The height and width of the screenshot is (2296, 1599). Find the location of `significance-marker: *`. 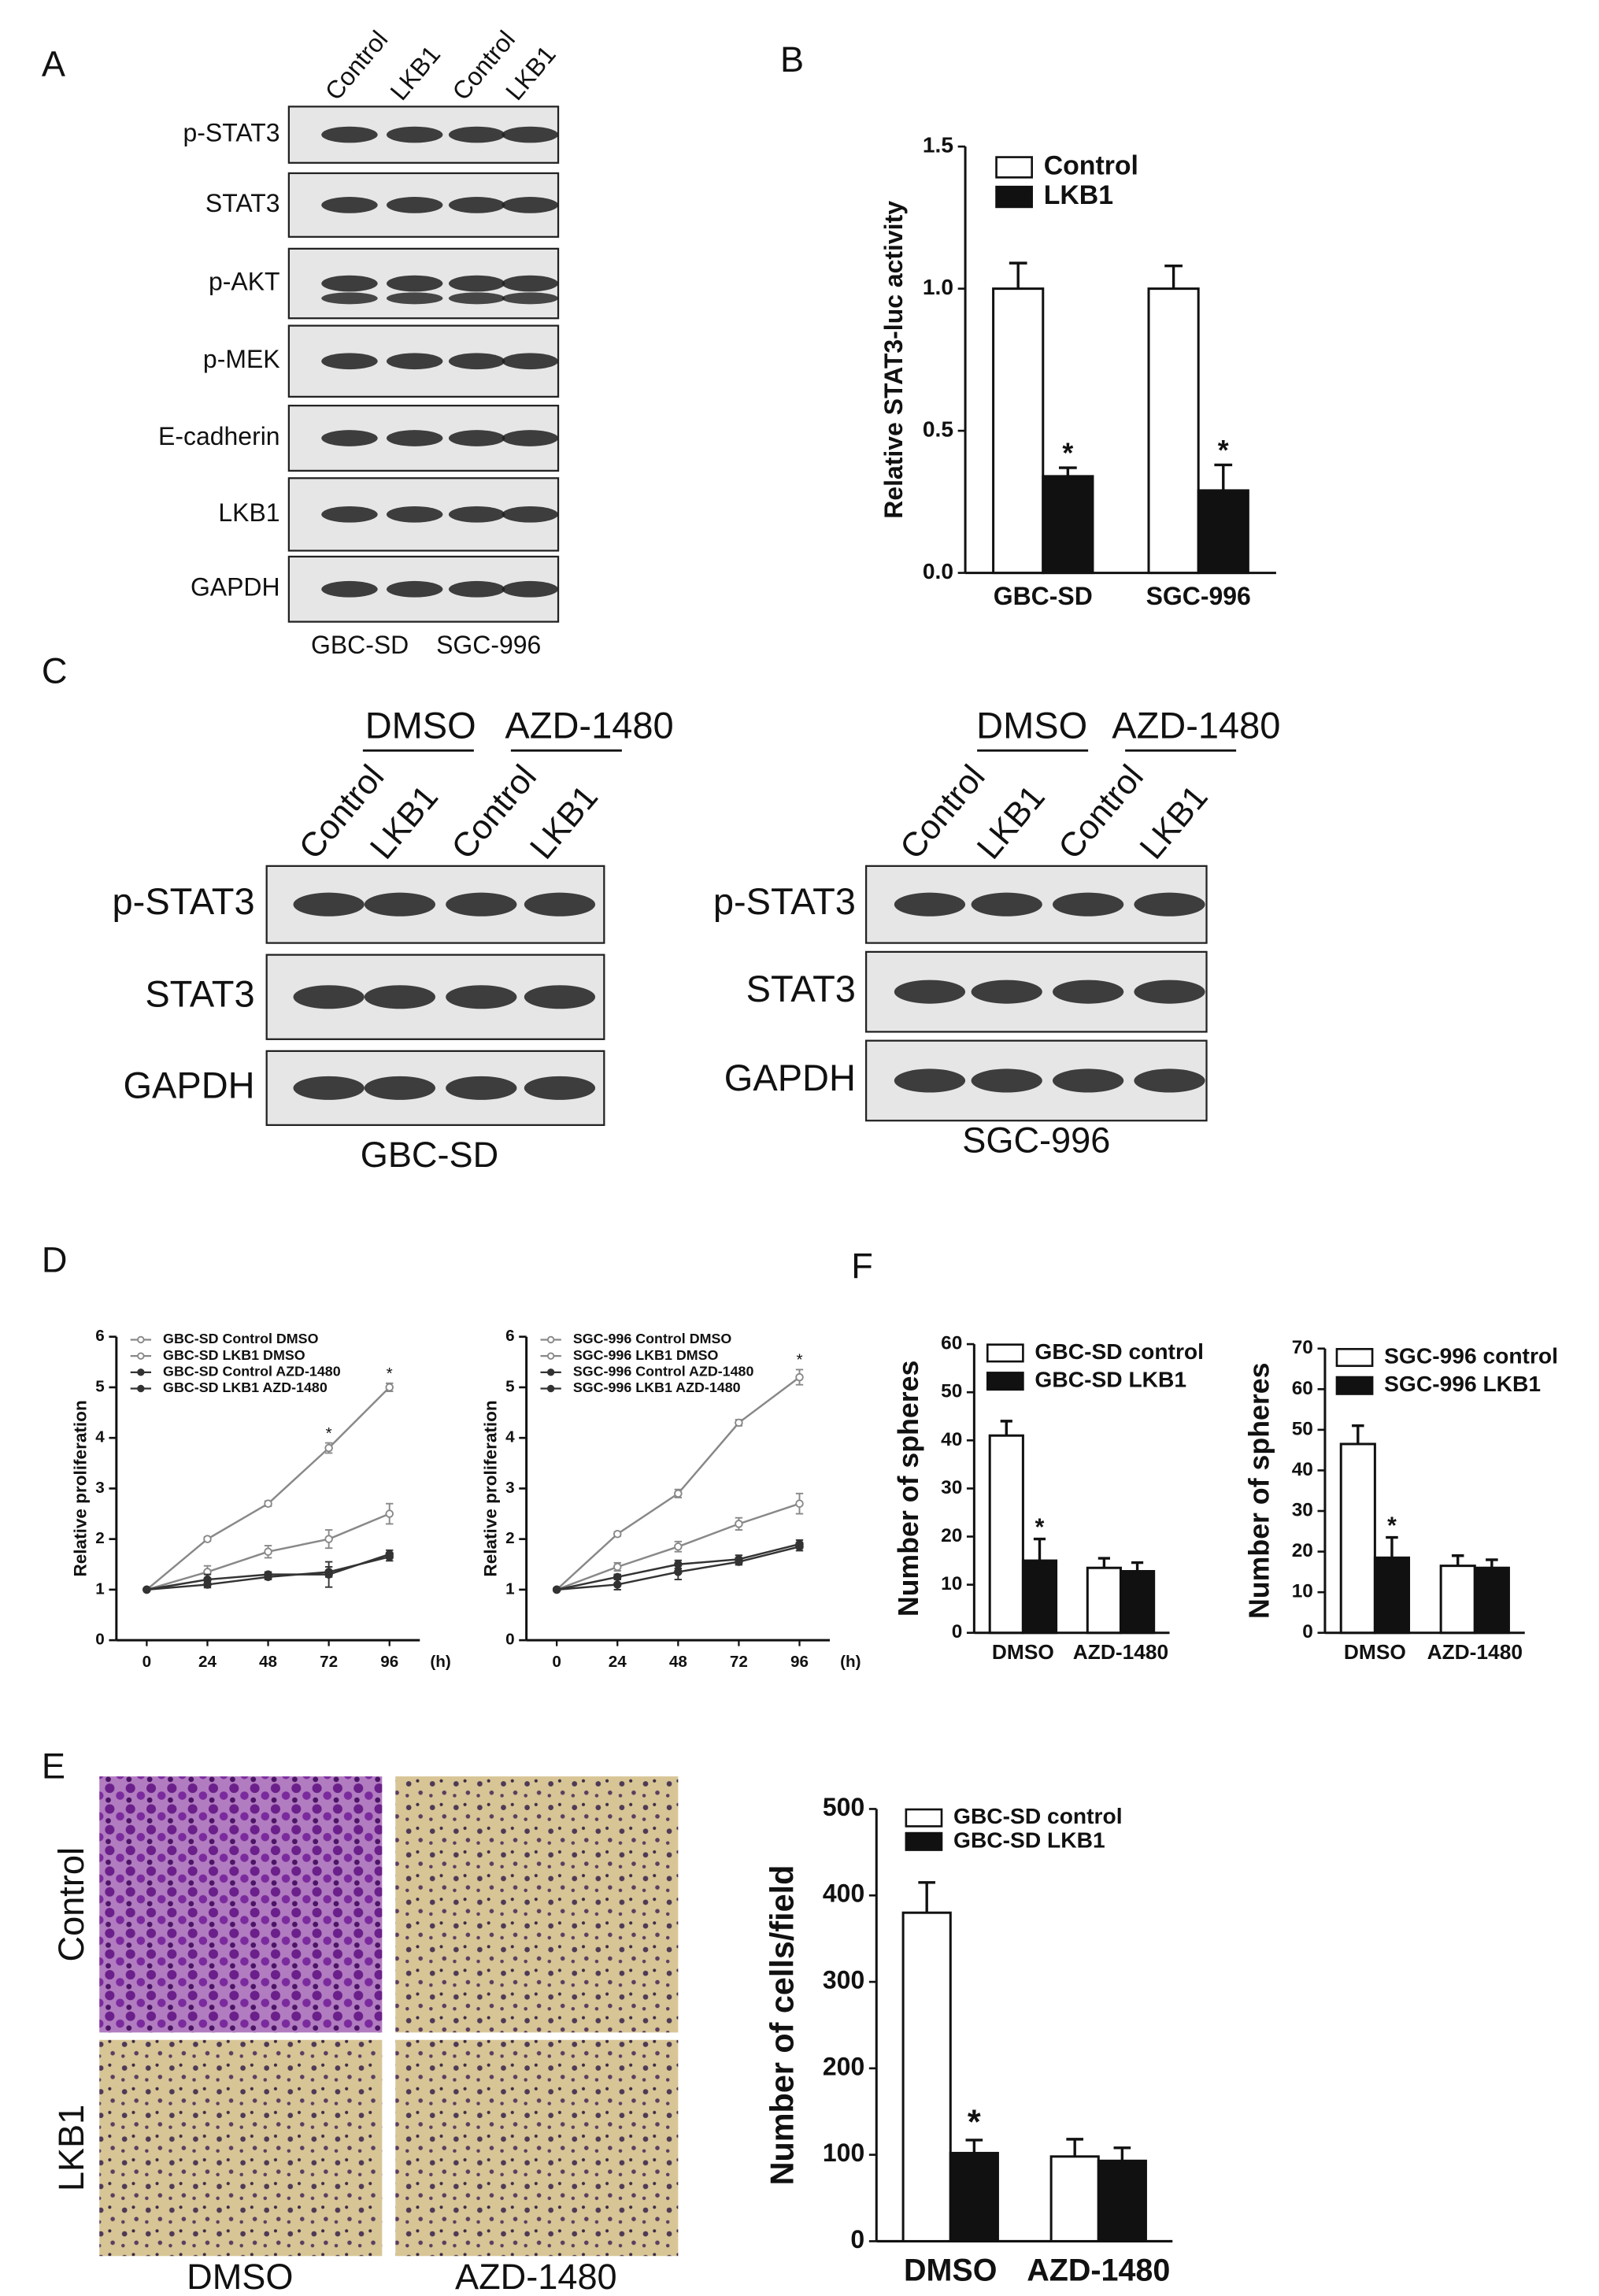

significance-marker: * is located at coordinates (974, 2123).